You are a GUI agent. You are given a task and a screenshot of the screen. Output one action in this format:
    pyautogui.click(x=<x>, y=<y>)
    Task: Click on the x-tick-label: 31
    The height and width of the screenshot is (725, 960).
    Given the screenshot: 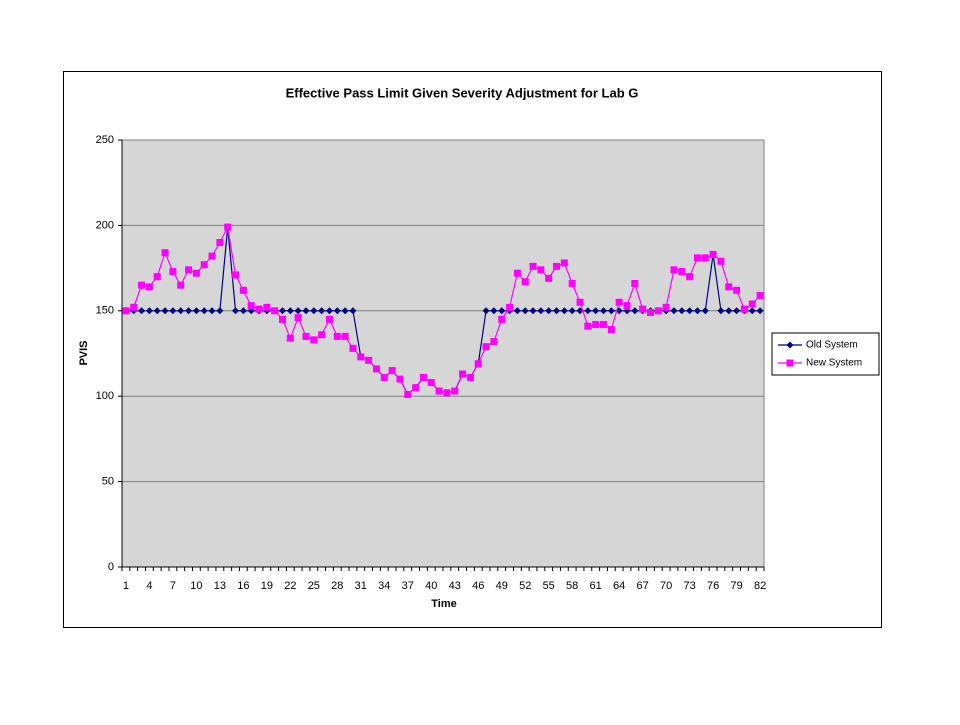 What is the action you would take?
    pyautogui.click(x=361, y=586)
    